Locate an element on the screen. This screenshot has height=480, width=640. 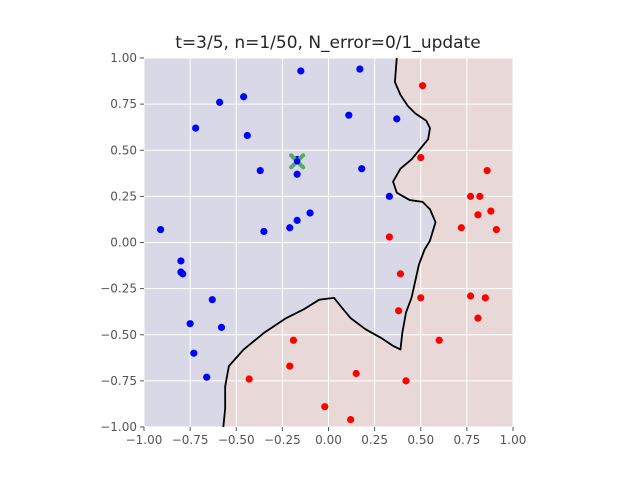
x-tick-label: −0.50 is located at coordinates (236, 440).